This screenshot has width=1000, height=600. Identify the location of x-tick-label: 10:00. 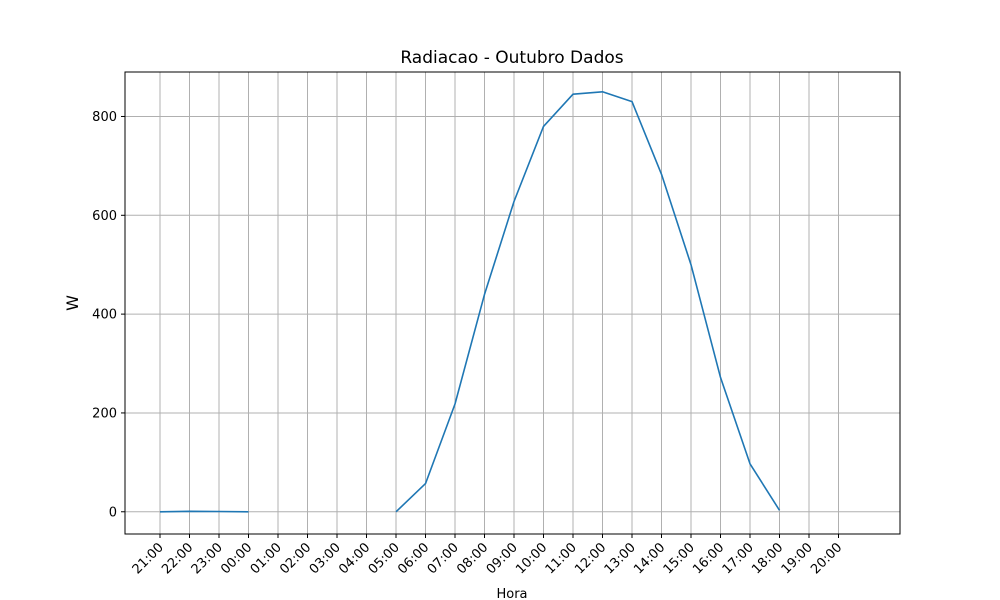
(531, 558).